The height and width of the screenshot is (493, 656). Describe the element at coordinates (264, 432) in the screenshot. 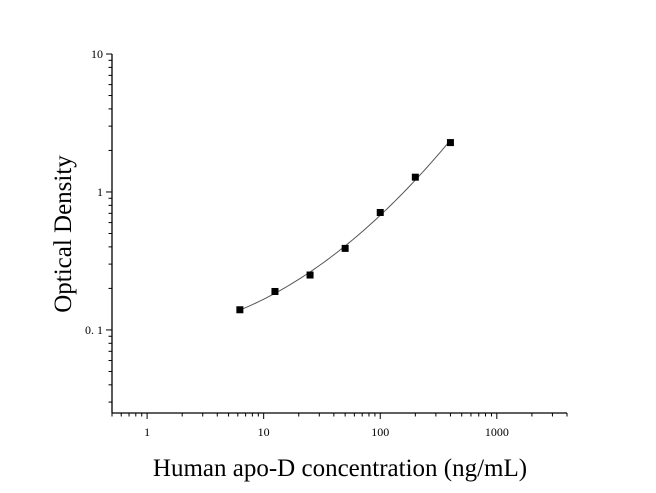

I see `x-tick-label: 10` at that location.